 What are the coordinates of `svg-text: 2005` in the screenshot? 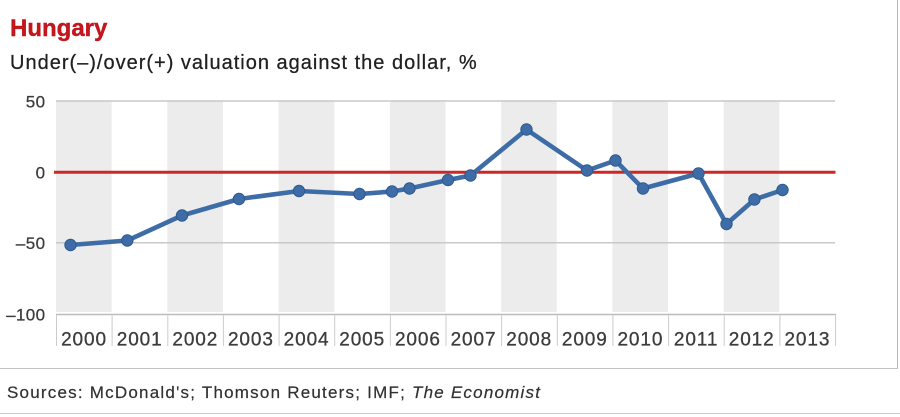 It's located at (362, 340).